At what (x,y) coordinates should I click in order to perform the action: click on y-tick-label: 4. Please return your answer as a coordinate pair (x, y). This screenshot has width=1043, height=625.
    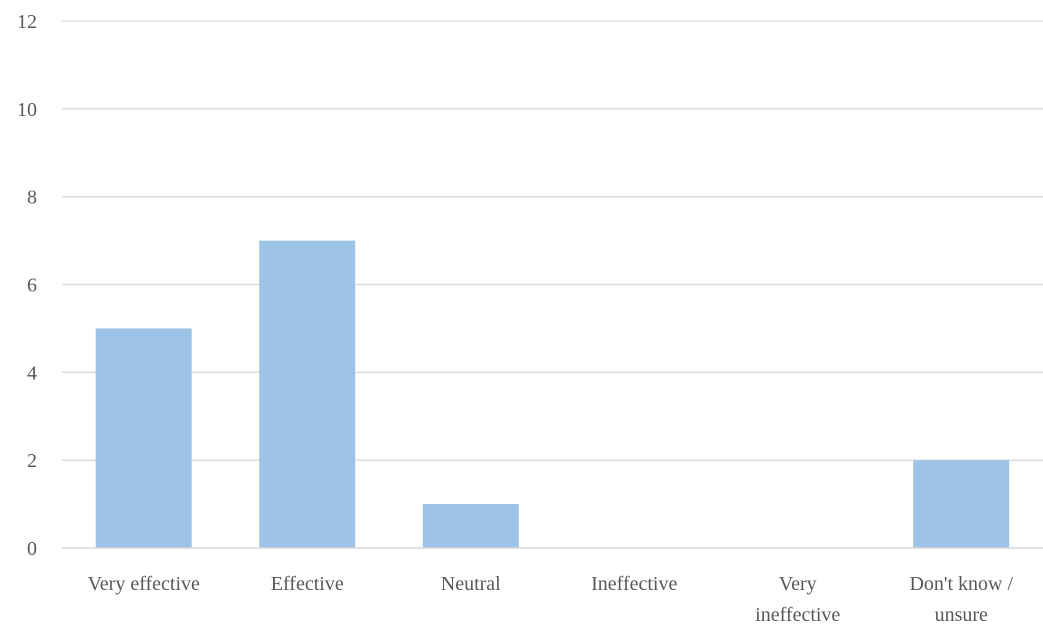
    Looking at the image, I should click on (32, 373).